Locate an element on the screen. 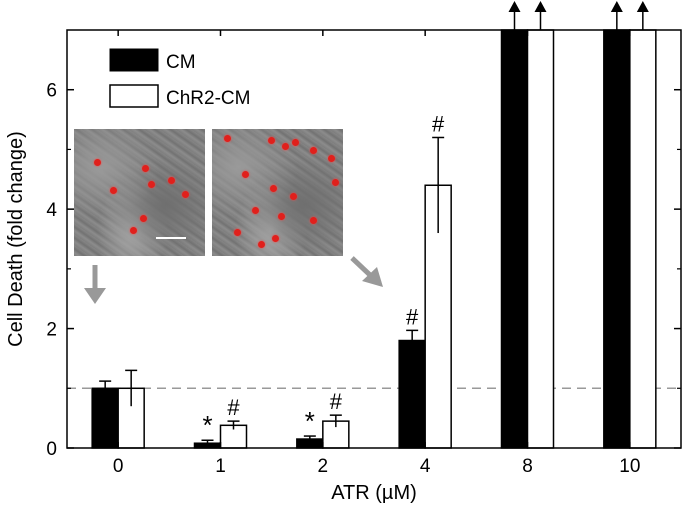 The width and height of the screenshot is (685, 508). x-tick-label-8: 8 is located at coordinates (527, 466).